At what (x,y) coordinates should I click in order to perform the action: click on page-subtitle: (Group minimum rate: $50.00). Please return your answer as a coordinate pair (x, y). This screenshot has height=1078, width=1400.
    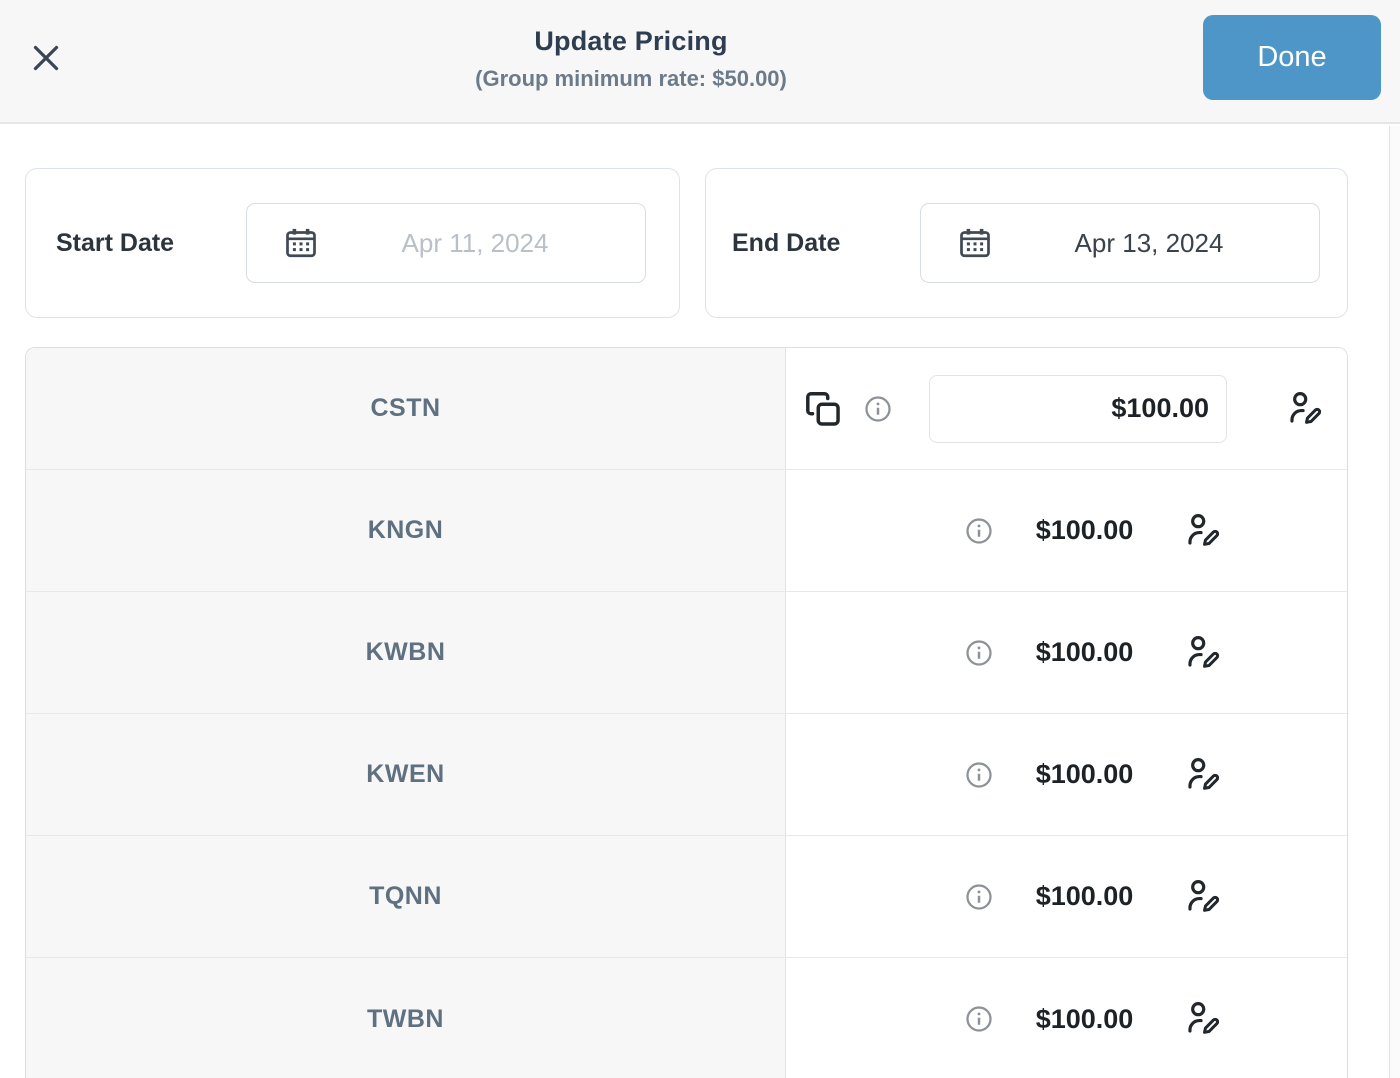
    Looking at the image, I should click on (631, 78).